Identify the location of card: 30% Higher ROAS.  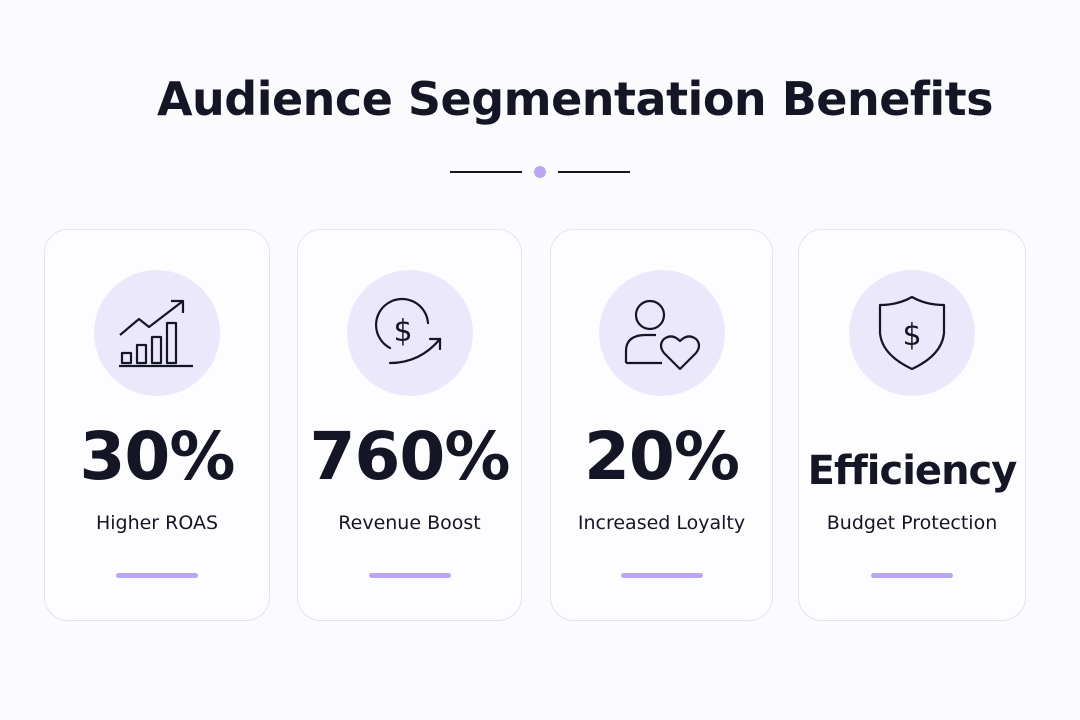
(157, 425).